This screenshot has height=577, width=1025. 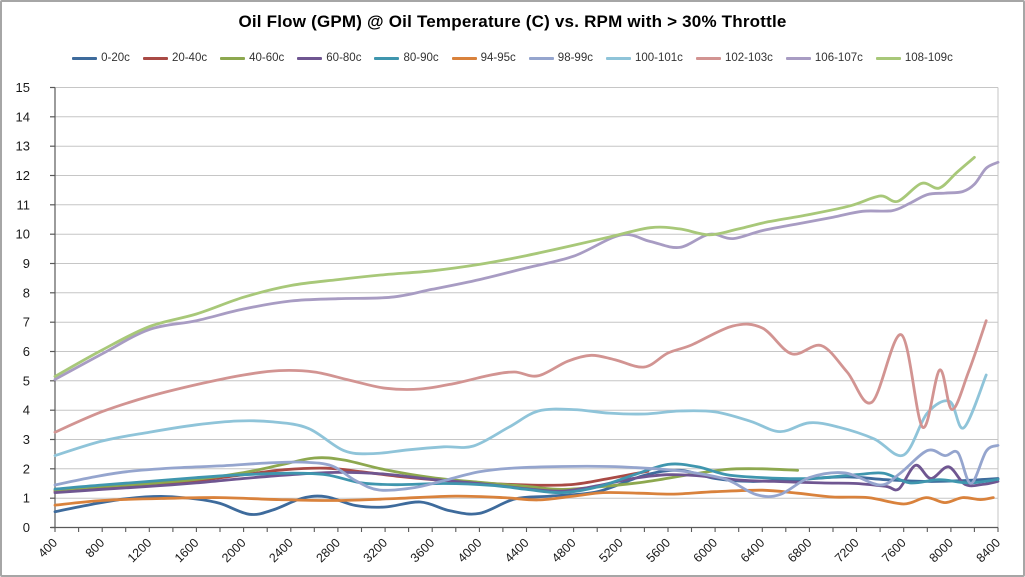 What do you see at coordinates (524, 497) in the screenshot?
I see `series-line-94-95c` at bounding box center [524, 497].